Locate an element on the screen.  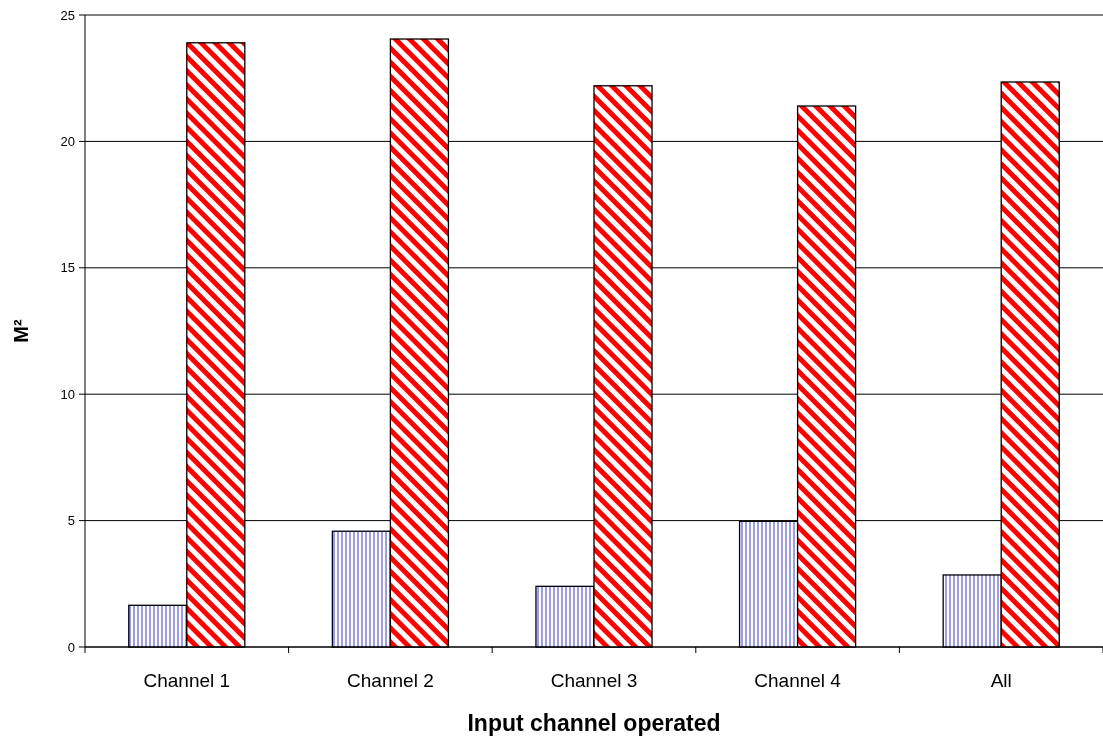
y-tick-label: 20 is located at coordinates (67, 141).